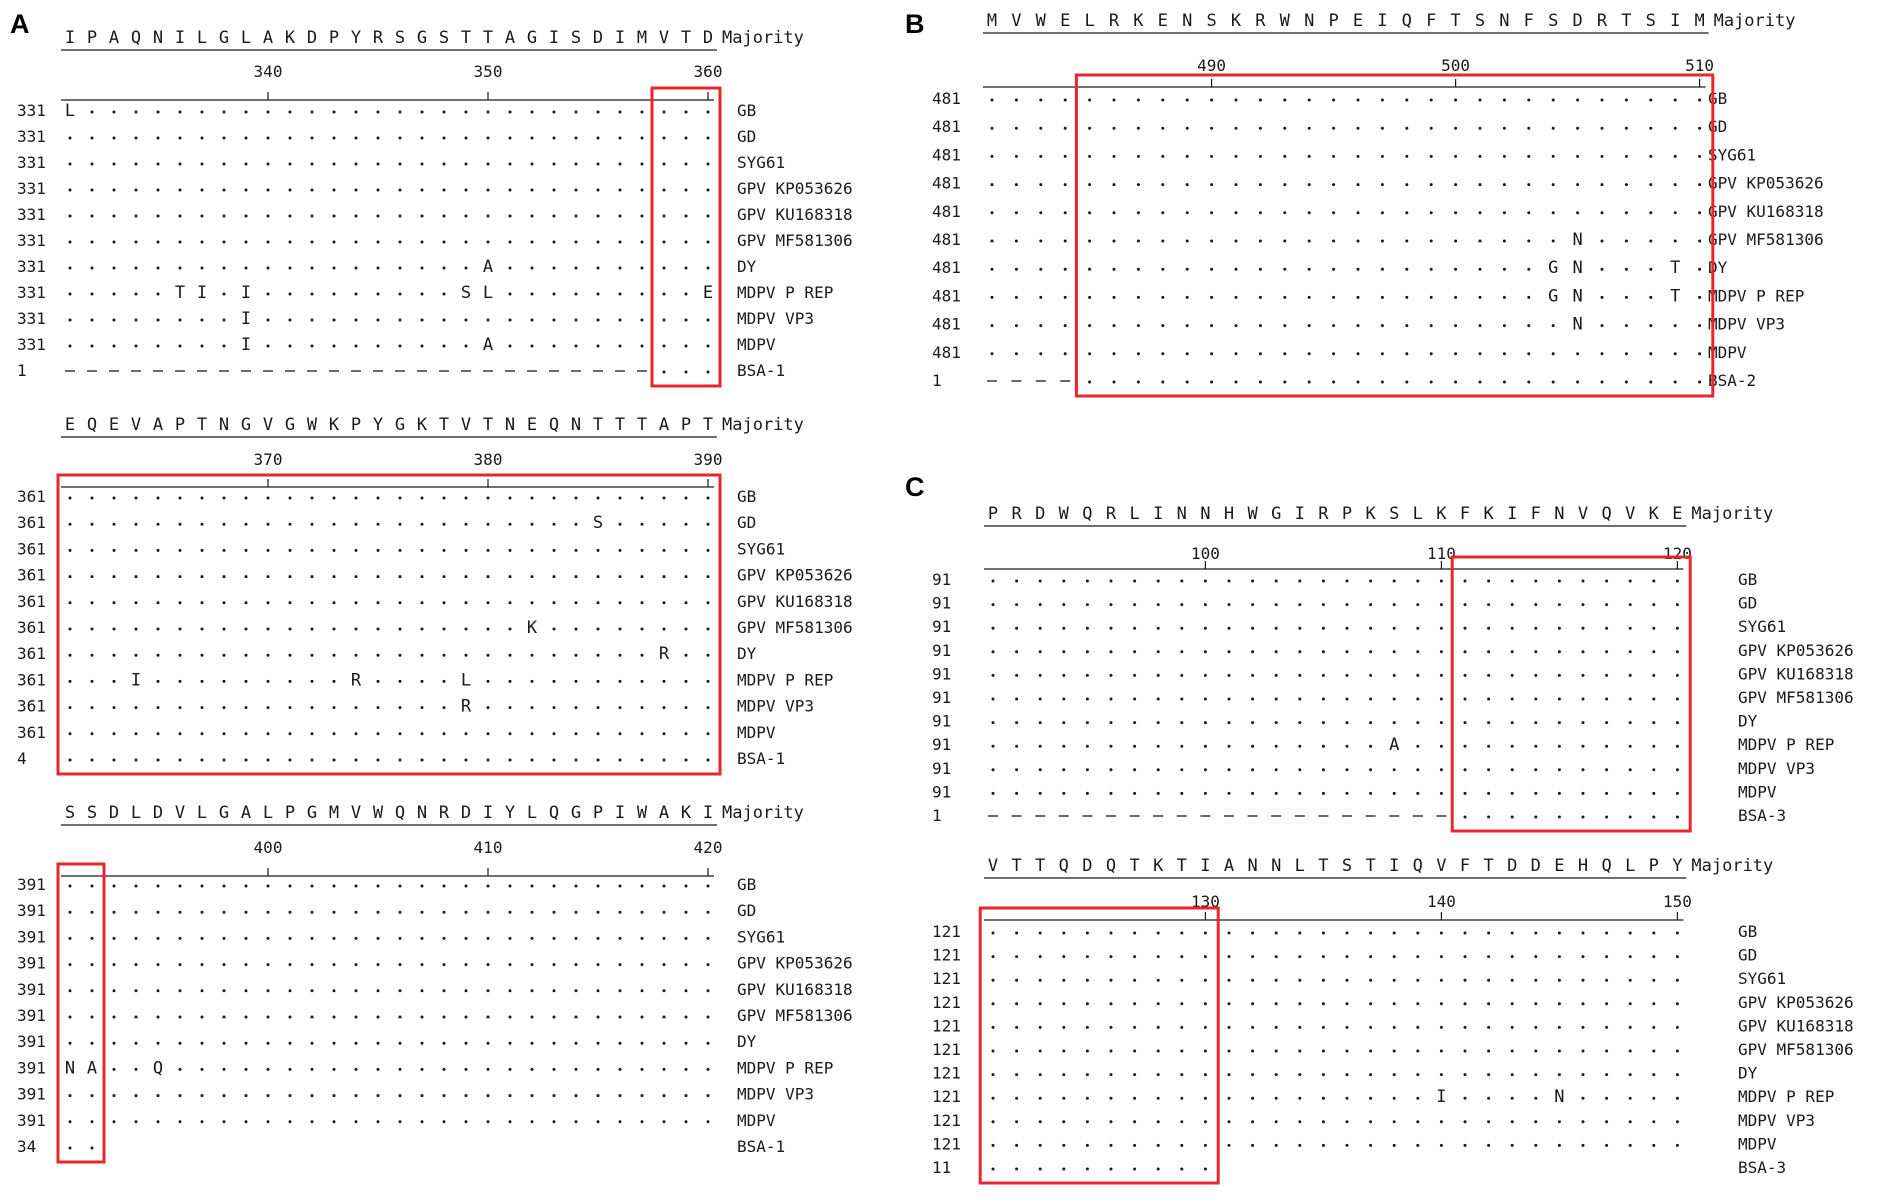  I want to click on consensus-residue: H, so click(1583, 866).